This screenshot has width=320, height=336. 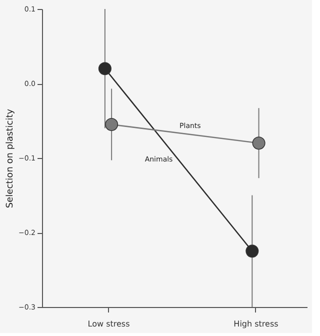 What do you see at coordinates (11, 158) in the screenshot?
I see `y-axis-title: Selection on plasticity` at bounding box center [11, 158].